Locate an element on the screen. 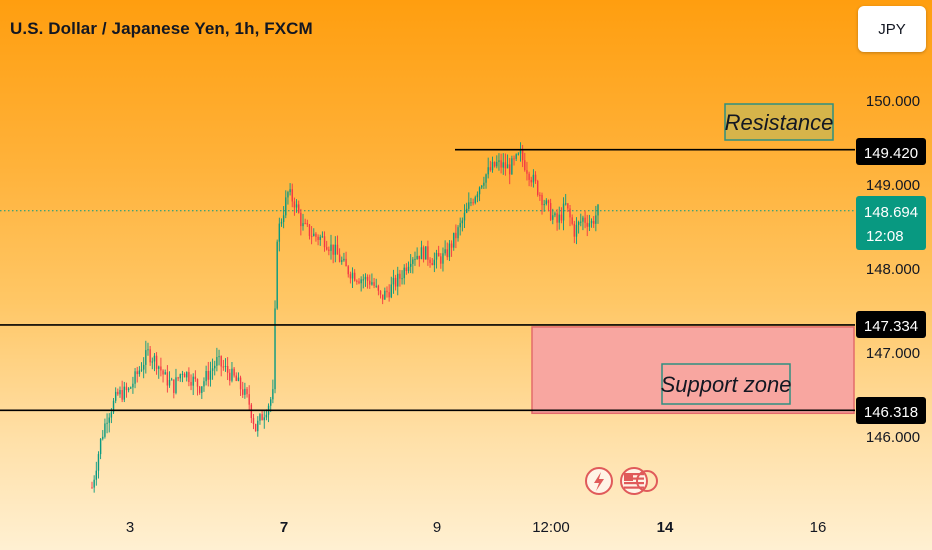 Image resolution: width=932 pixels, height=550 pixels. y-tick-label: 150.000 is located at coordinates (893, 101).